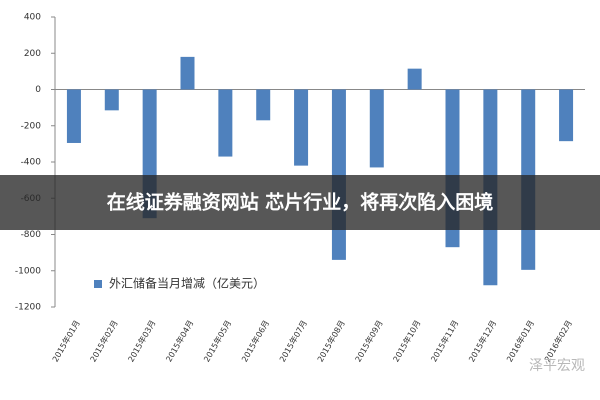 The height and width of the screenshot is (400, 600). I want to click on y-tick-label: -200, so click(31, 126).